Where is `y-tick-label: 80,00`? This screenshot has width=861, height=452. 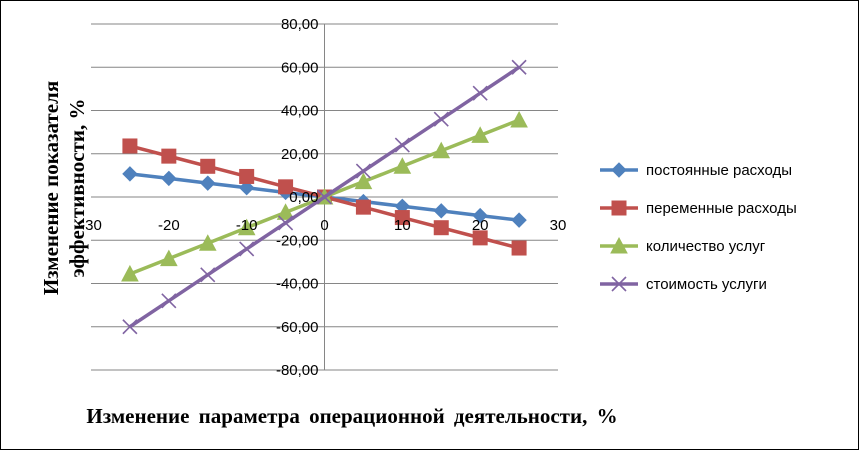
y-tick-label: 80,00 is located at coordinates (300, 24).